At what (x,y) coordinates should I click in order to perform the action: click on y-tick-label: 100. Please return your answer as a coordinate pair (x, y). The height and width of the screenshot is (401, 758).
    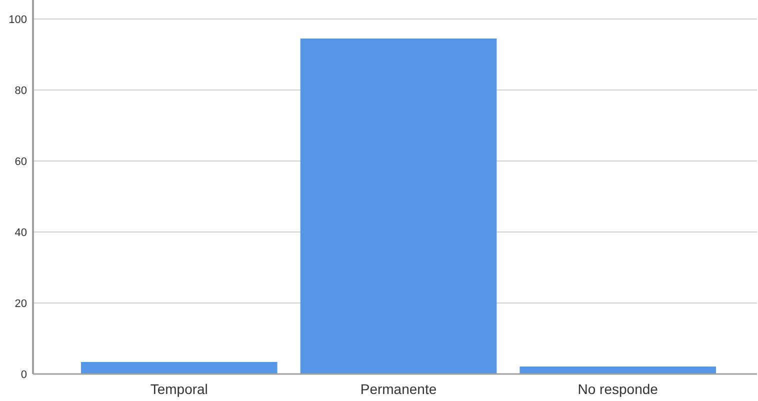
    Looking at the image, I should click on (17, 20).